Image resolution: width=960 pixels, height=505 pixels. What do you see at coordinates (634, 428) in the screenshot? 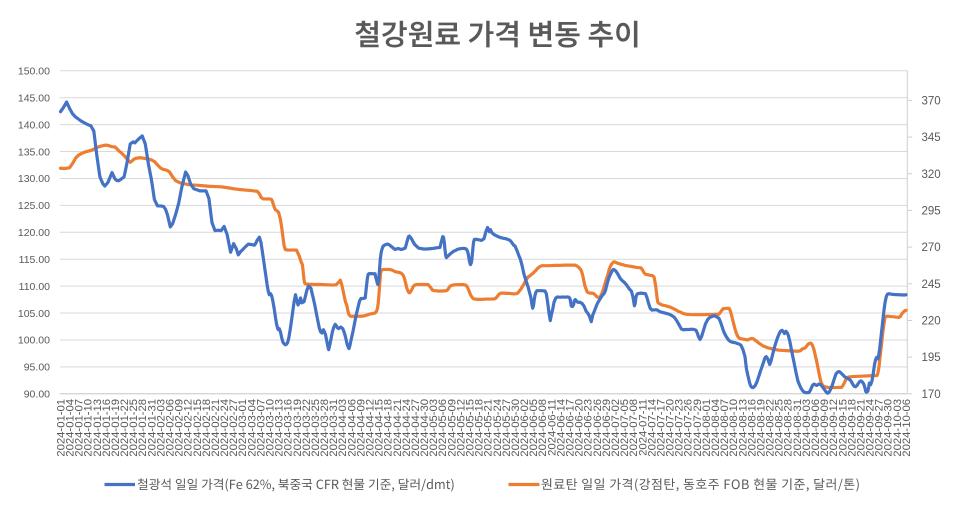
I see `svg-text: 2024-07-08` at bounding box center [634, 428].